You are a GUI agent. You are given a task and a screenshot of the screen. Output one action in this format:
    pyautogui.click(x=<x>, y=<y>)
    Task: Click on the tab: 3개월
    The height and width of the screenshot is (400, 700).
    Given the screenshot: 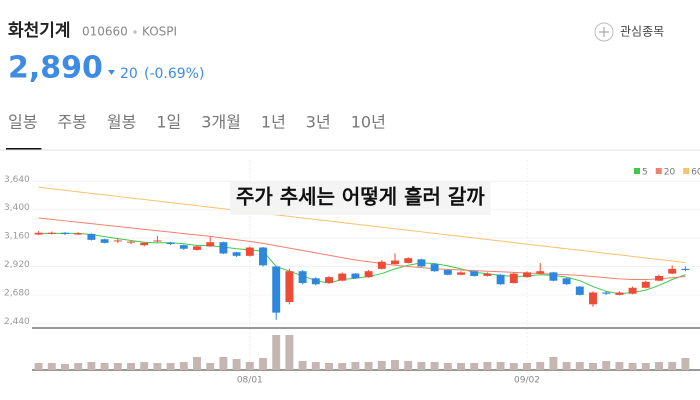 What is the action you would take?
    pyautogui.click(x=221, y=122)
    